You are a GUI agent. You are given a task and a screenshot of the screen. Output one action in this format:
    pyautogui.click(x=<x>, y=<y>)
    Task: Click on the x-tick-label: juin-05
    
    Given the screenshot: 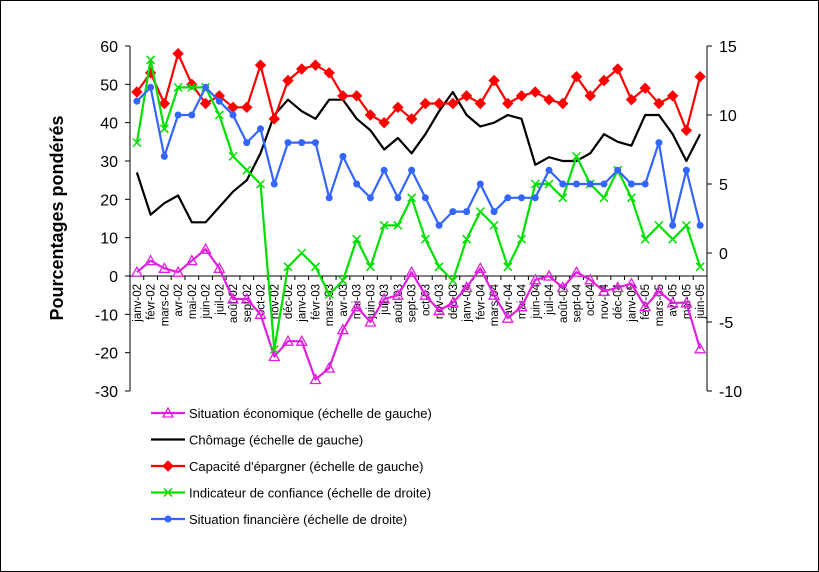 What is the action you would take?
    pyautogui.click(x=701, y=302)
    